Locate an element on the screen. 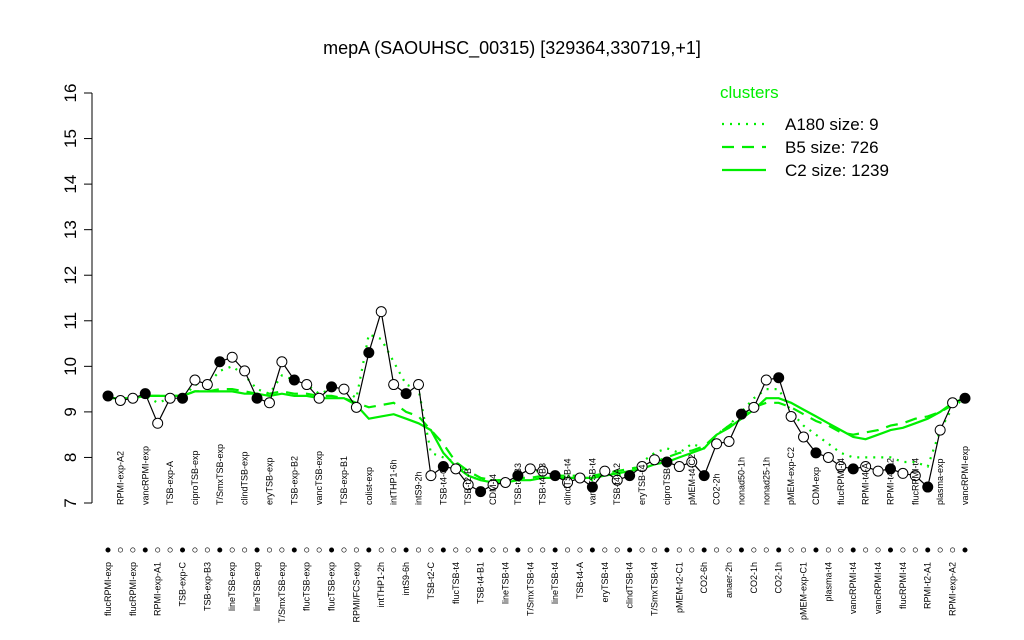 The width and height of the screenshot is (1024, 640). x-tick-label: plasma-t4 is located at coordinates (828, 582).